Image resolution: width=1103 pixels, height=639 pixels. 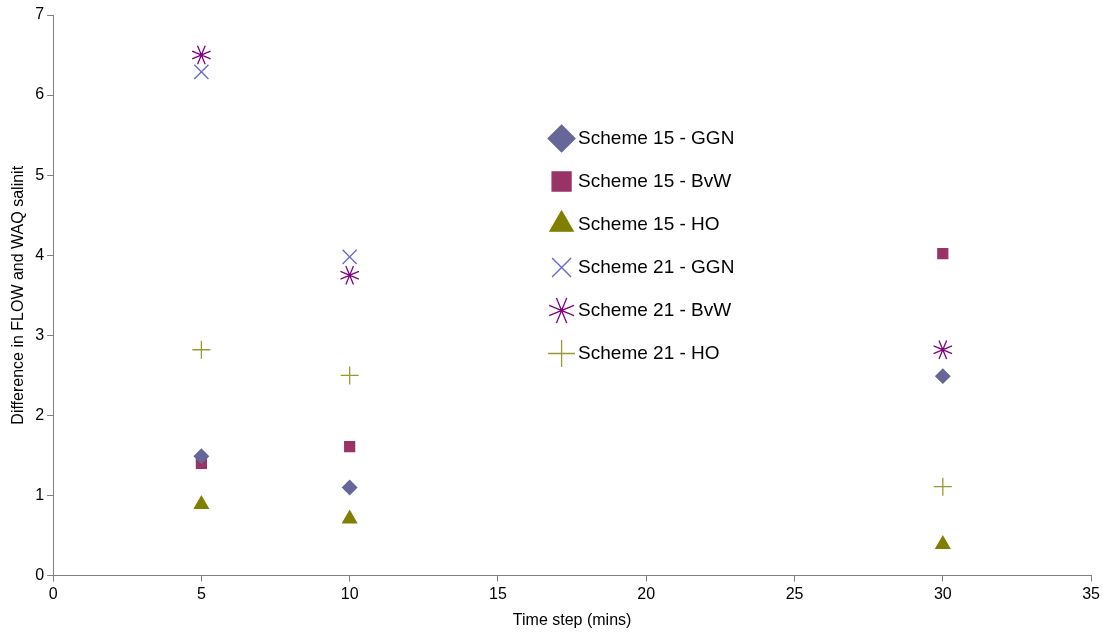 I want to click on x-tick-label: 20, so click(x=646, y=593).